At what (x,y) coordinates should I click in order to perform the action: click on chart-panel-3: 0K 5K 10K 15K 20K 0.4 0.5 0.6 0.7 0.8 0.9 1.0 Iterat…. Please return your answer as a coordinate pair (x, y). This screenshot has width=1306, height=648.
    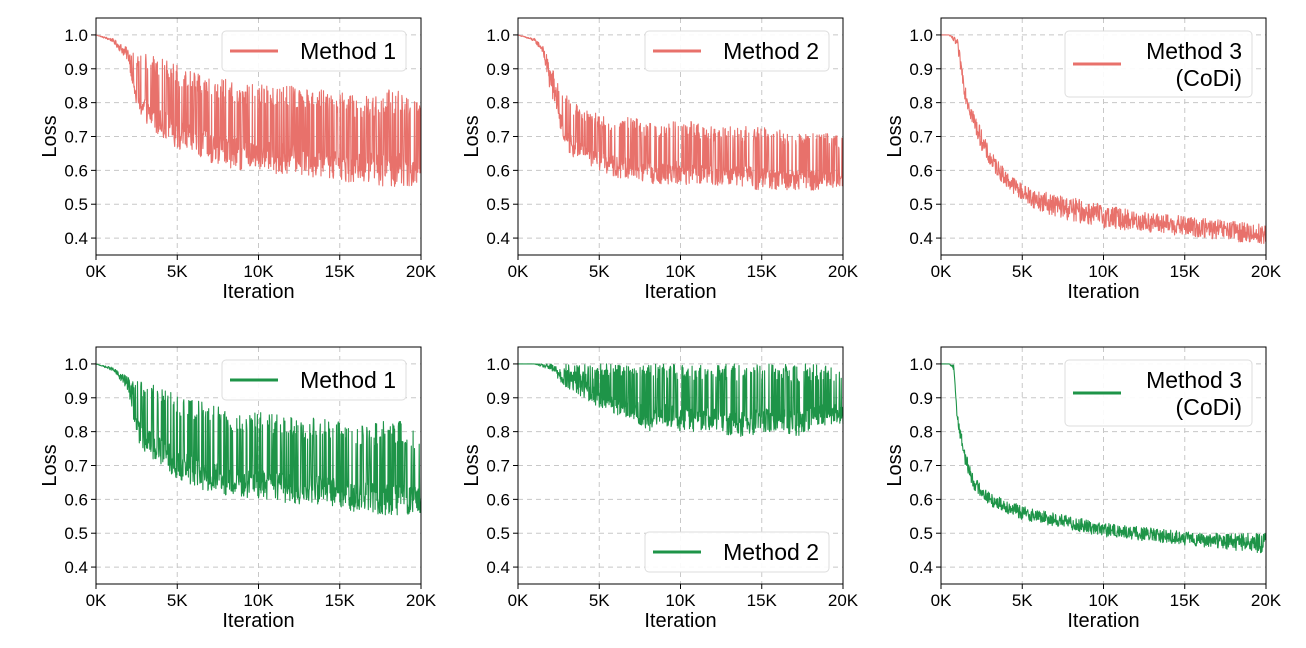
    Looking at the image, I should click on (1083, 160).